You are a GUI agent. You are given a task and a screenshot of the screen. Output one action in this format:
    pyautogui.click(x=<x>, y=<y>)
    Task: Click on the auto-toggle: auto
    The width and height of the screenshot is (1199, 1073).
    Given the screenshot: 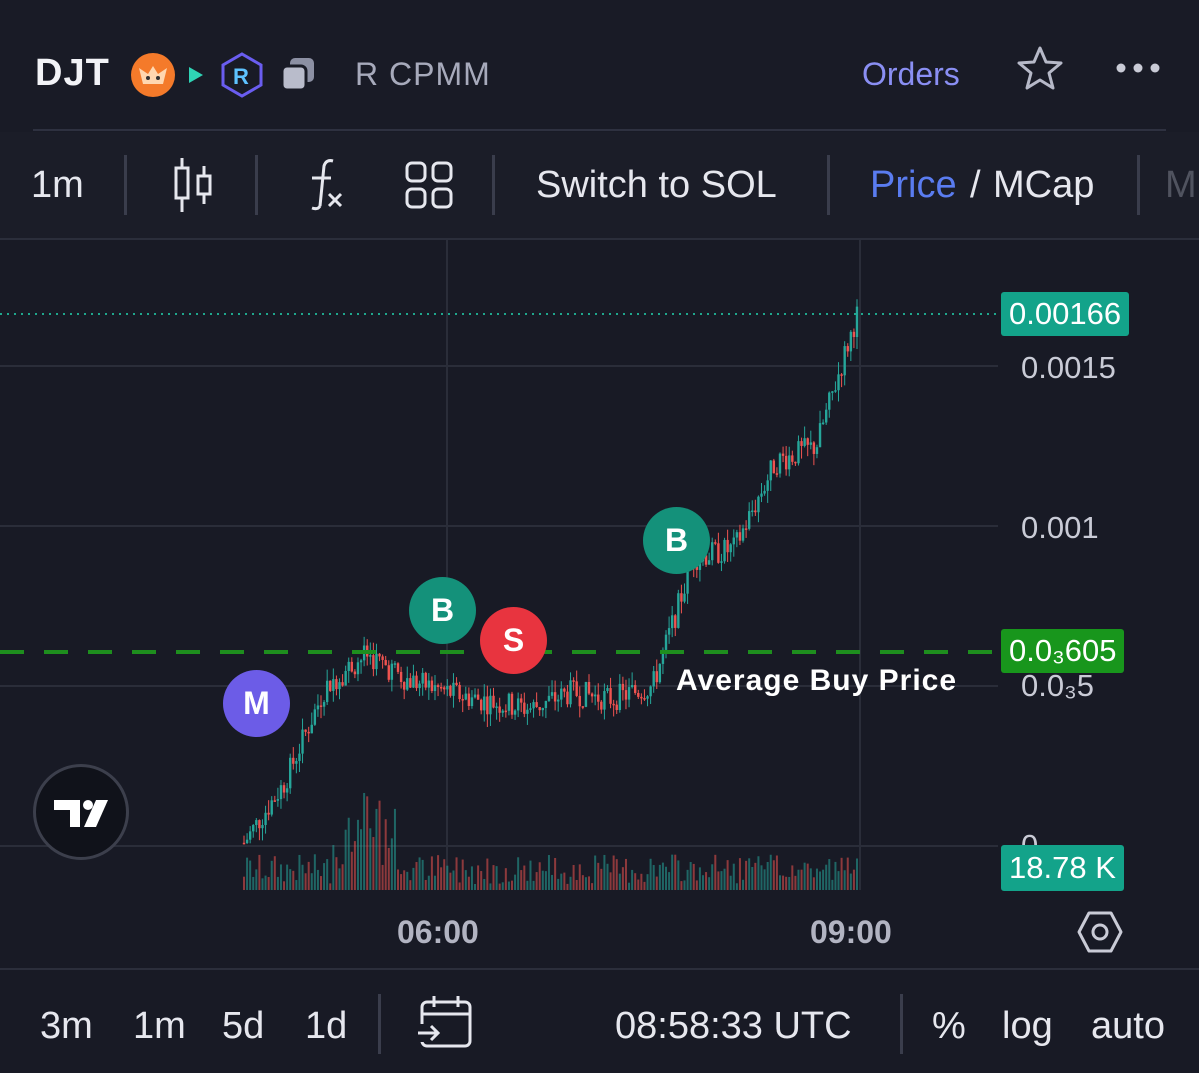 What is the action you would take?
    pyautogui.click(x=1128, y=1026)
    